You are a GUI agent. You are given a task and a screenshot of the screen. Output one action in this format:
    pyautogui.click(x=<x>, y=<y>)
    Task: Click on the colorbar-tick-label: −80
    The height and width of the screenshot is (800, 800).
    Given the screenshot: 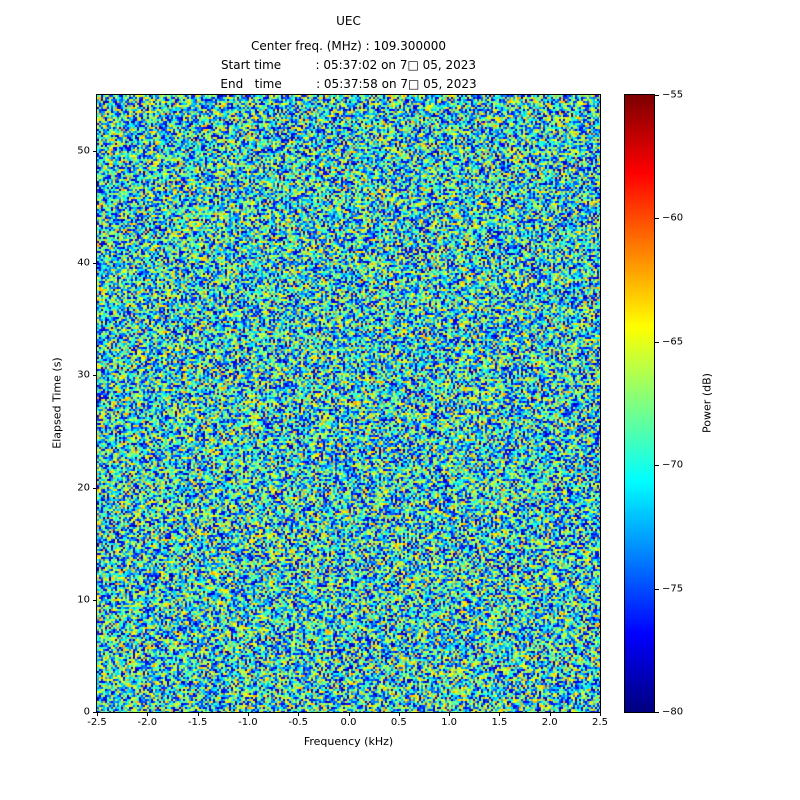 What is the action you would take?
    pyautogui.click(x=673, y=712)
    